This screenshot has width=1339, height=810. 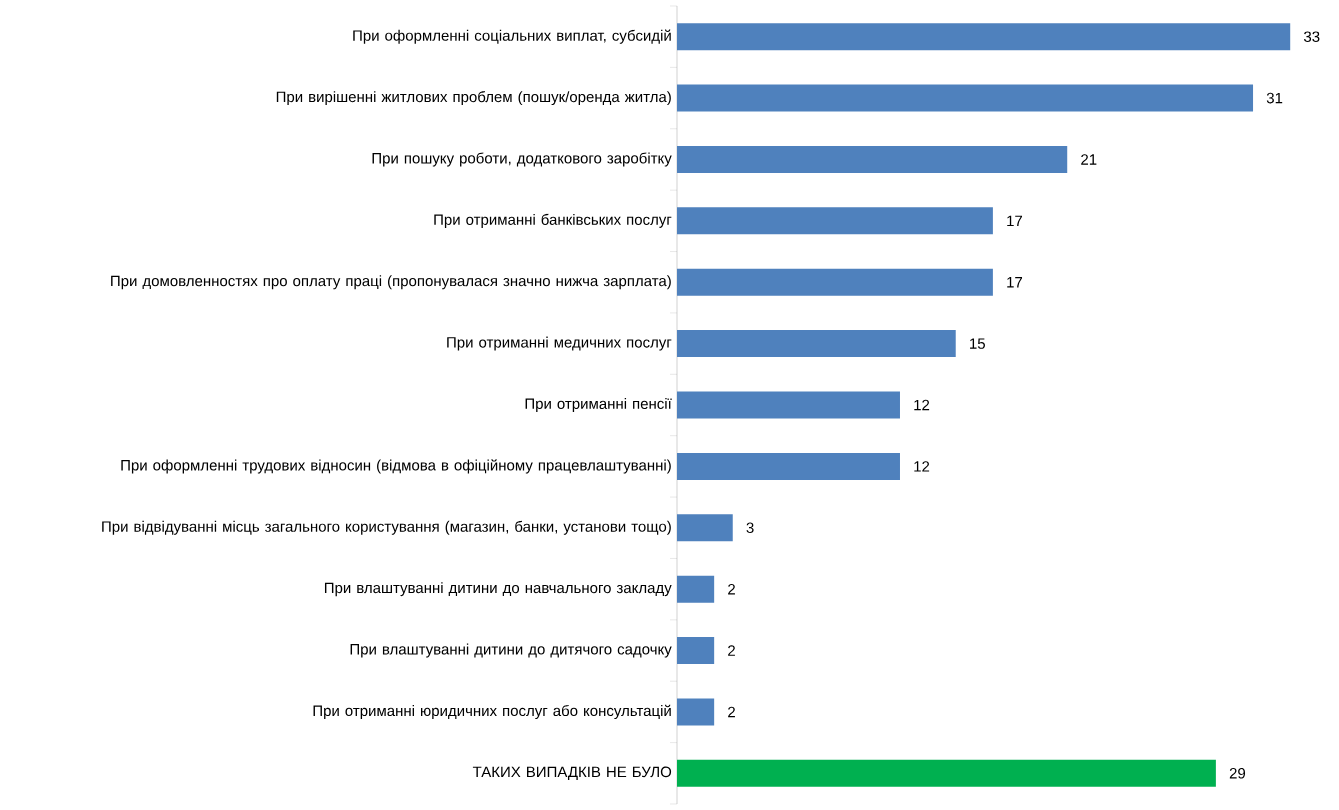 I want to click on y-tick-label: При оформленні трудових відносин (відмова в офіційному працевлаштуванні), so click(x=396, y=466).